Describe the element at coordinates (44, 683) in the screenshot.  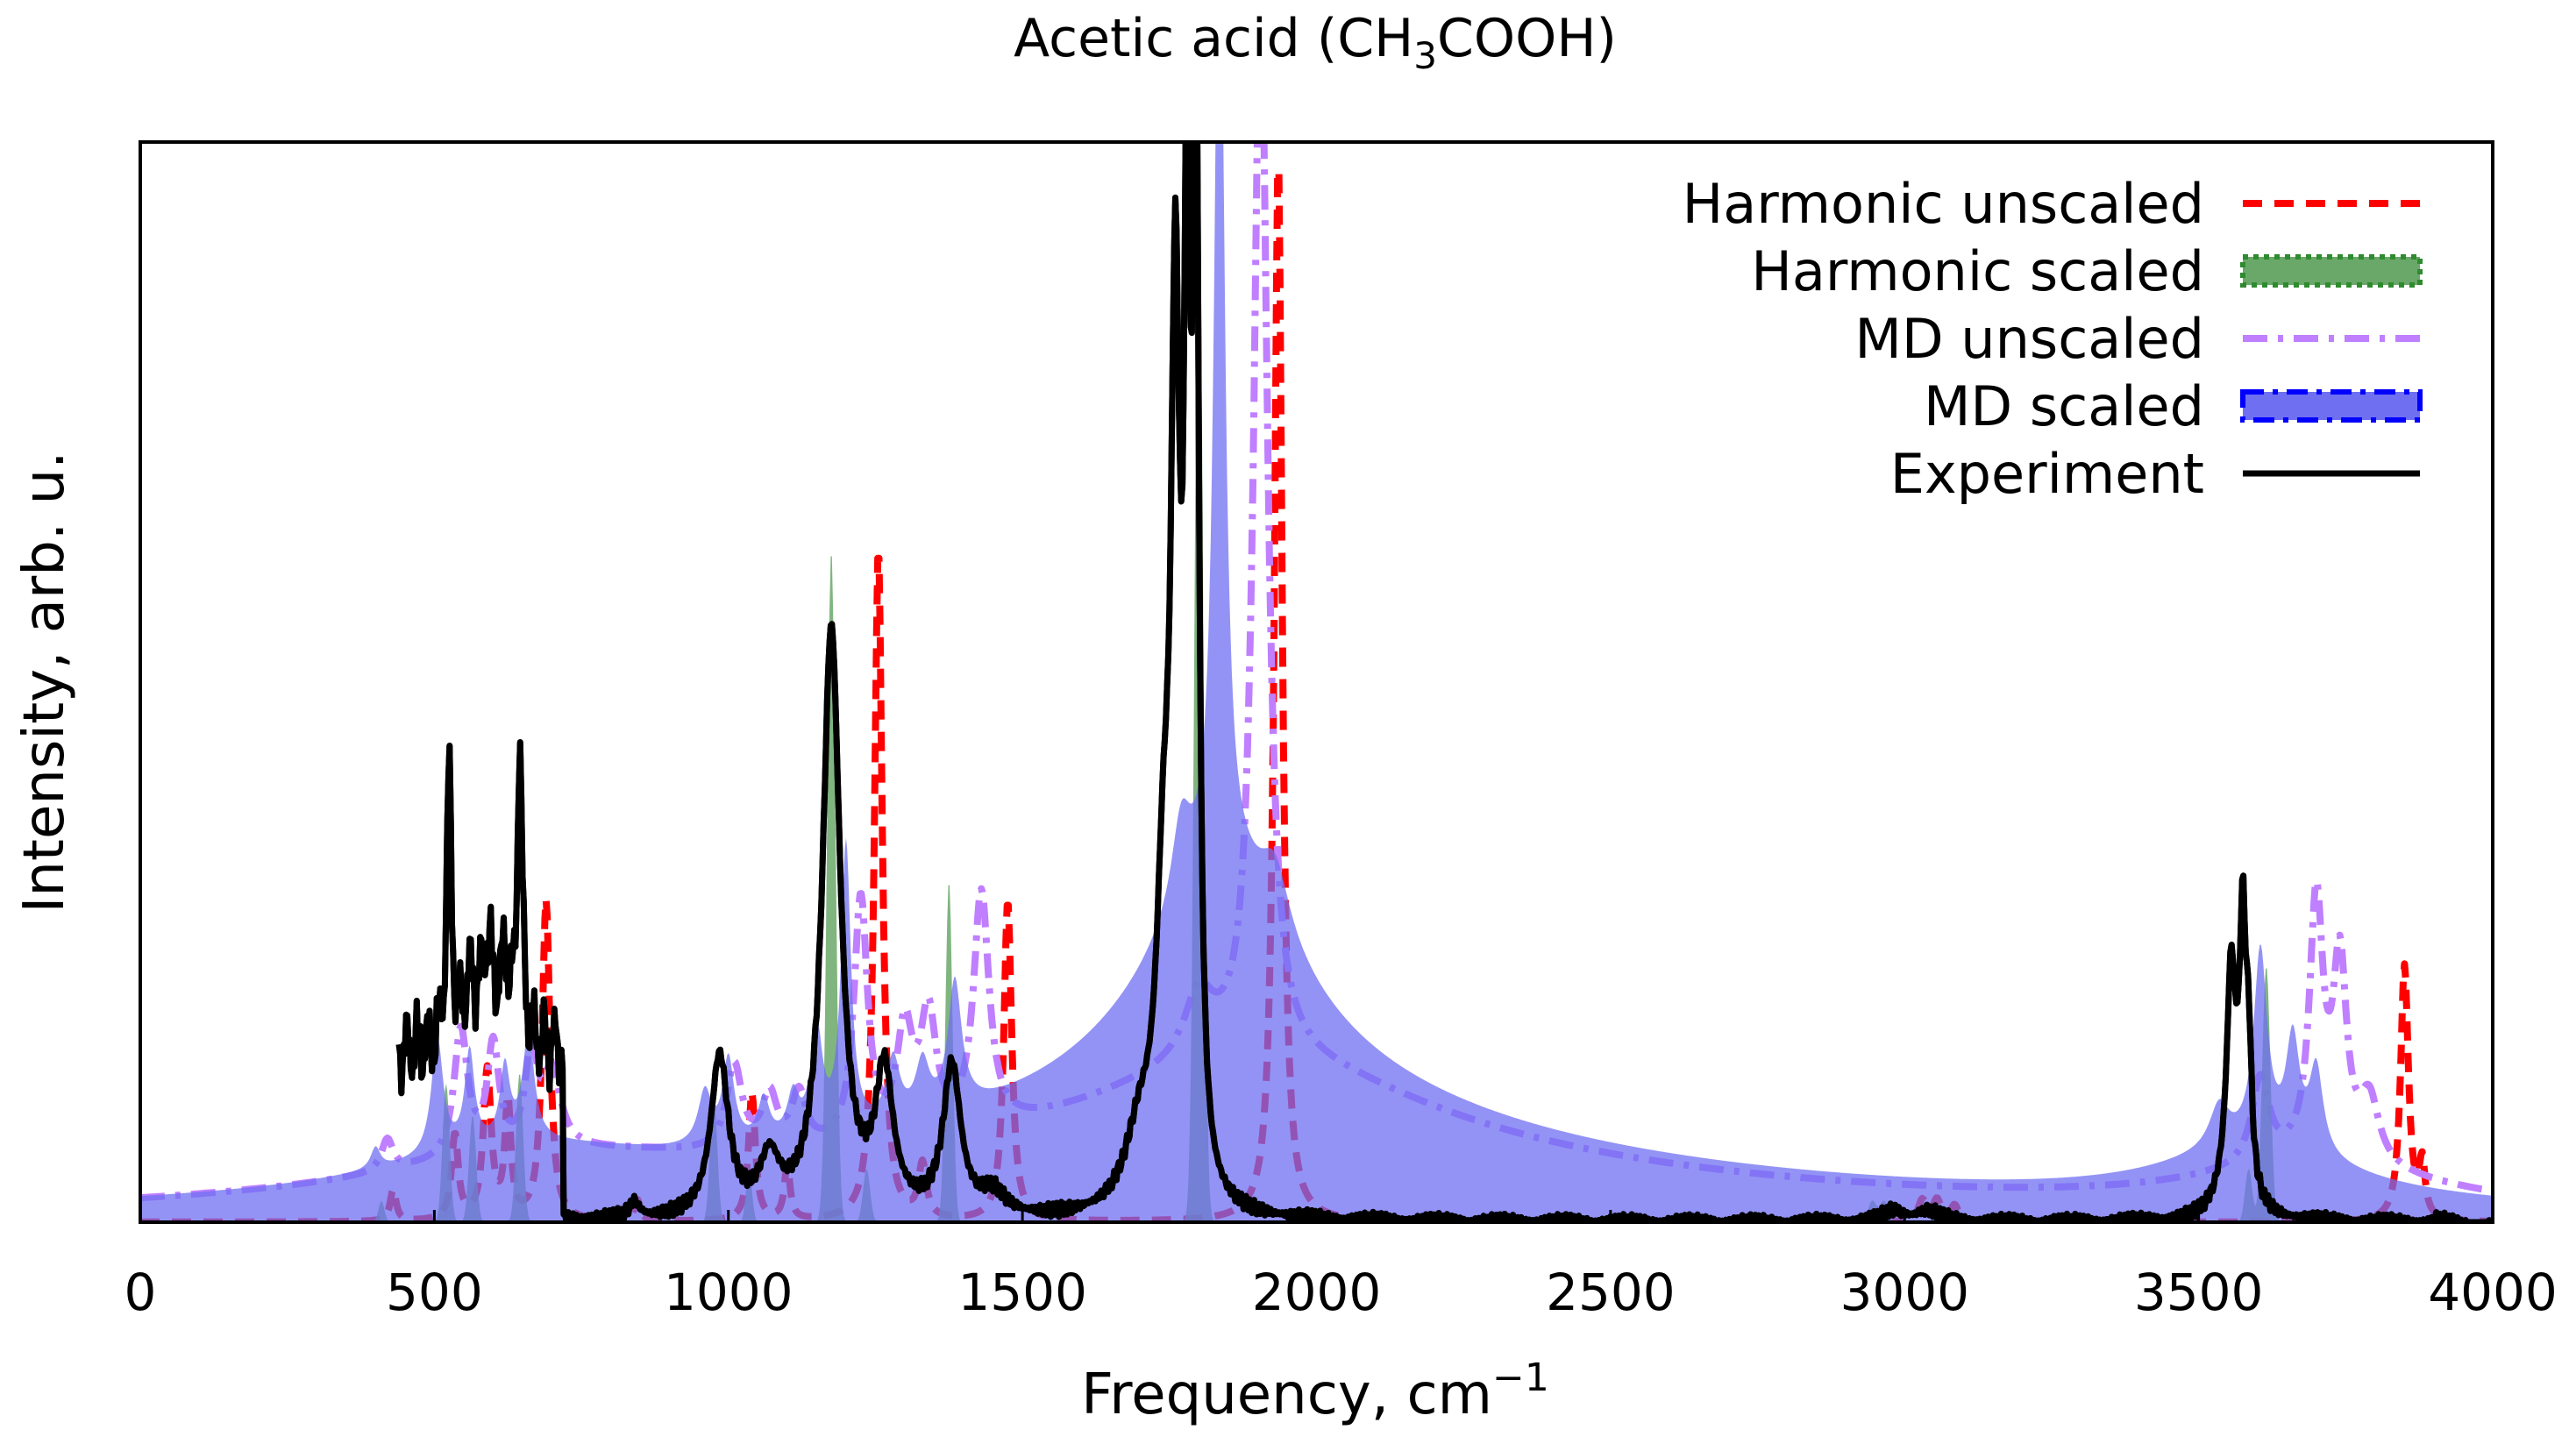
I see `y-axis-label: Intensity, arb. u.` at that location.